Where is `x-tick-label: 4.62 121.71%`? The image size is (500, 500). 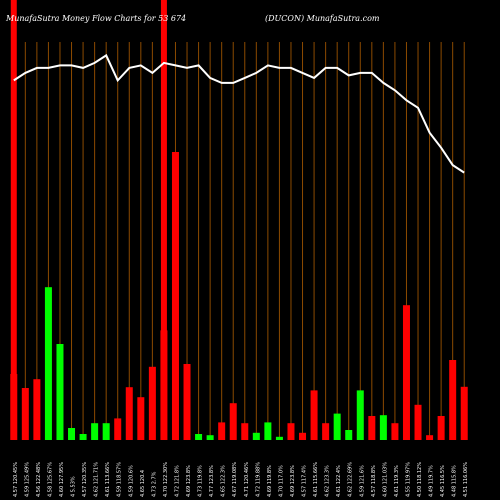 x-tick-label: 4.62 121.71% is located at coordinates (97, 479).